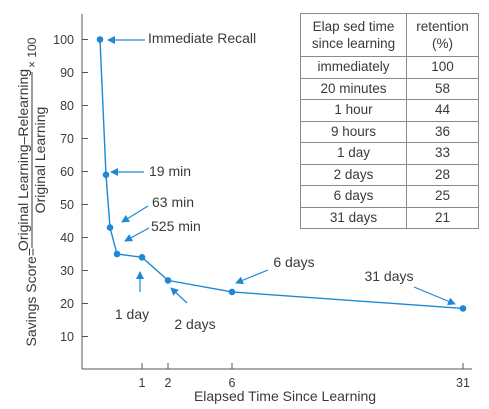  I want to click on y-tick-label: 100, so click(63, 40).